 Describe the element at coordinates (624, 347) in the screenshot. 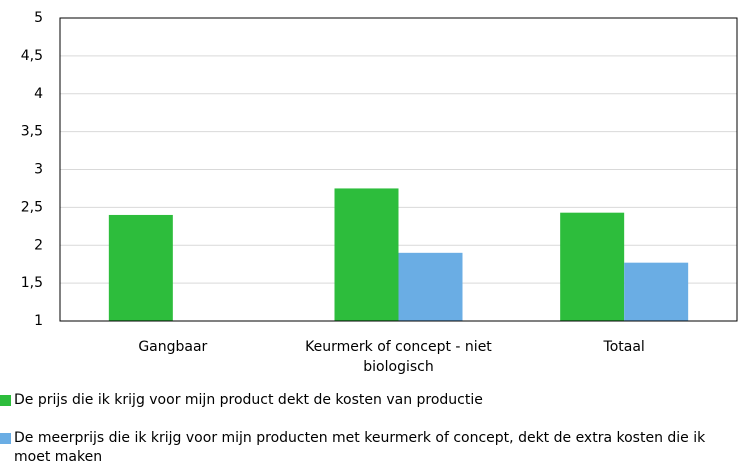

I see `x-tick-label: Totaal` at that location.